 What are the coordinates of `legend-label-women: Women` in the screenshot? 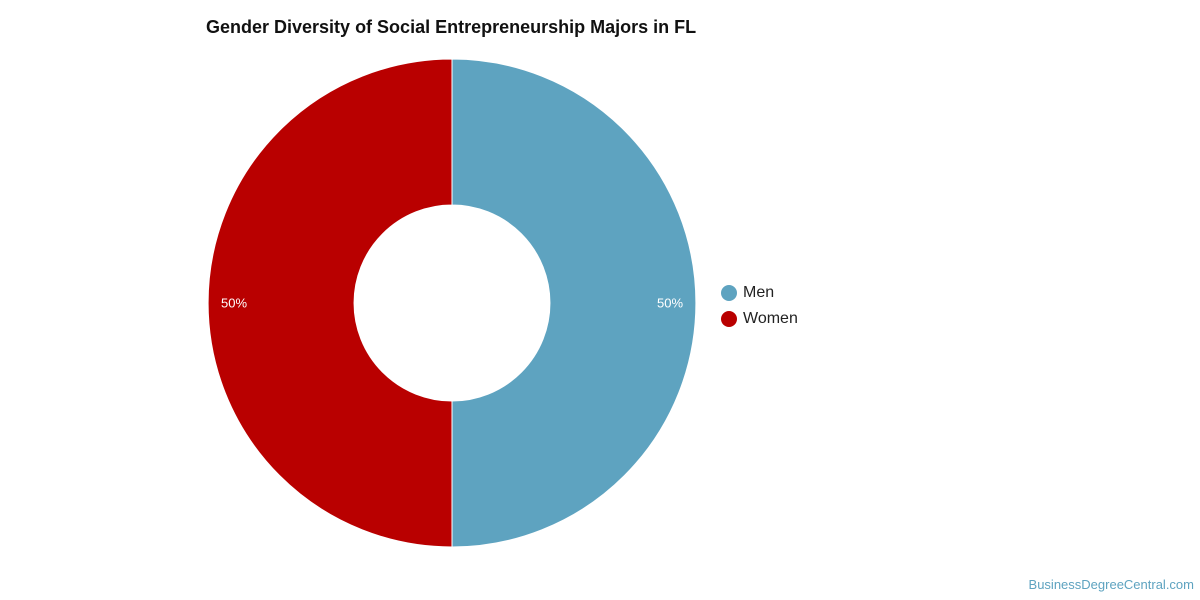 It's located at (770, 318).